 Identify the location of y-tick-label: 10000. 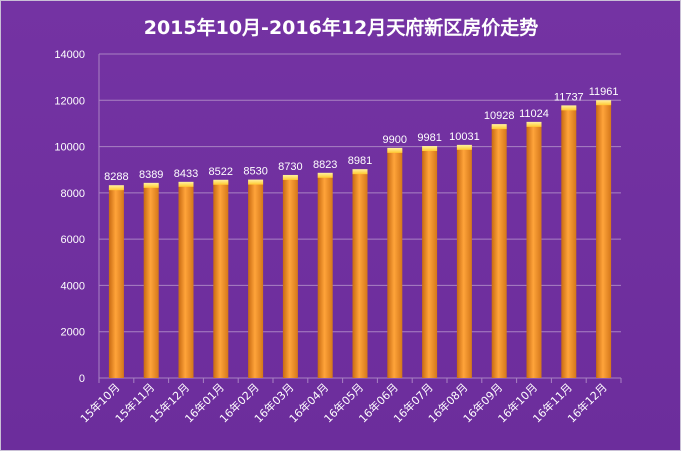
(69, 148).